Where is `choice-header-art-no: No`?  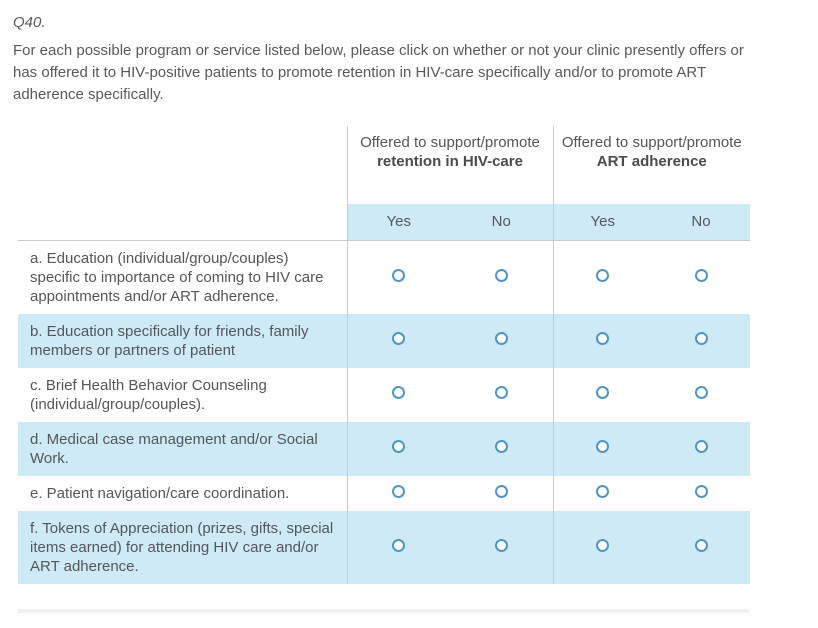 choice-header-art-no: No is located at coordinates (701, 222).